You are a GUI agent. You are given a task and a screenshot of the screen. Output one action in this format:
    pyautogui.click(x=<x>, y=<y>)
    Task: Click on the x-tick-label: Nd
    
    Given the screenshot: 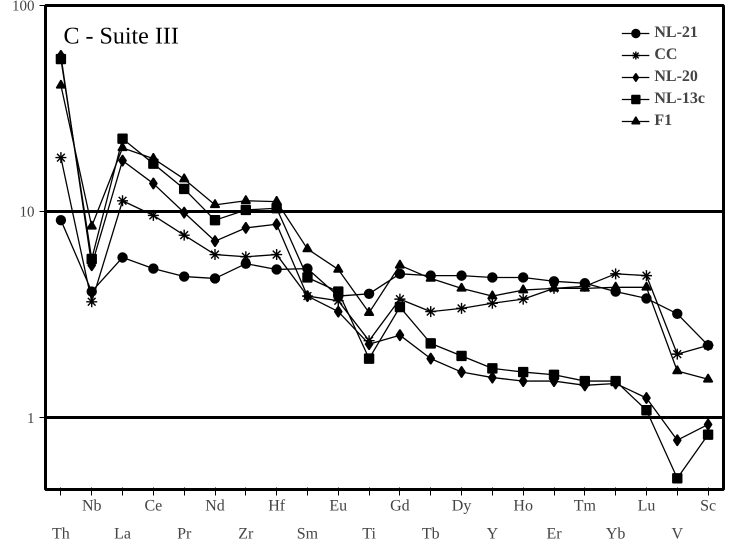 What is the action you would take?
    pyautogui.click(x=215, y=506)
    